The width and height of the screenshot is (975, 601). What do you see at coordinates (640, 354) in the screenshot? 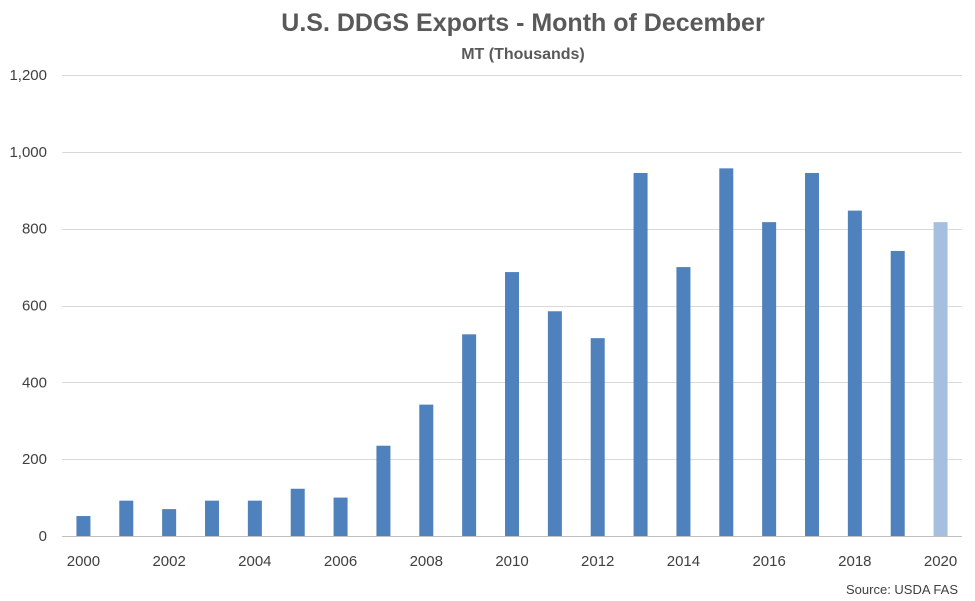
I see `bar-2013` at bounding box center [640, 354].